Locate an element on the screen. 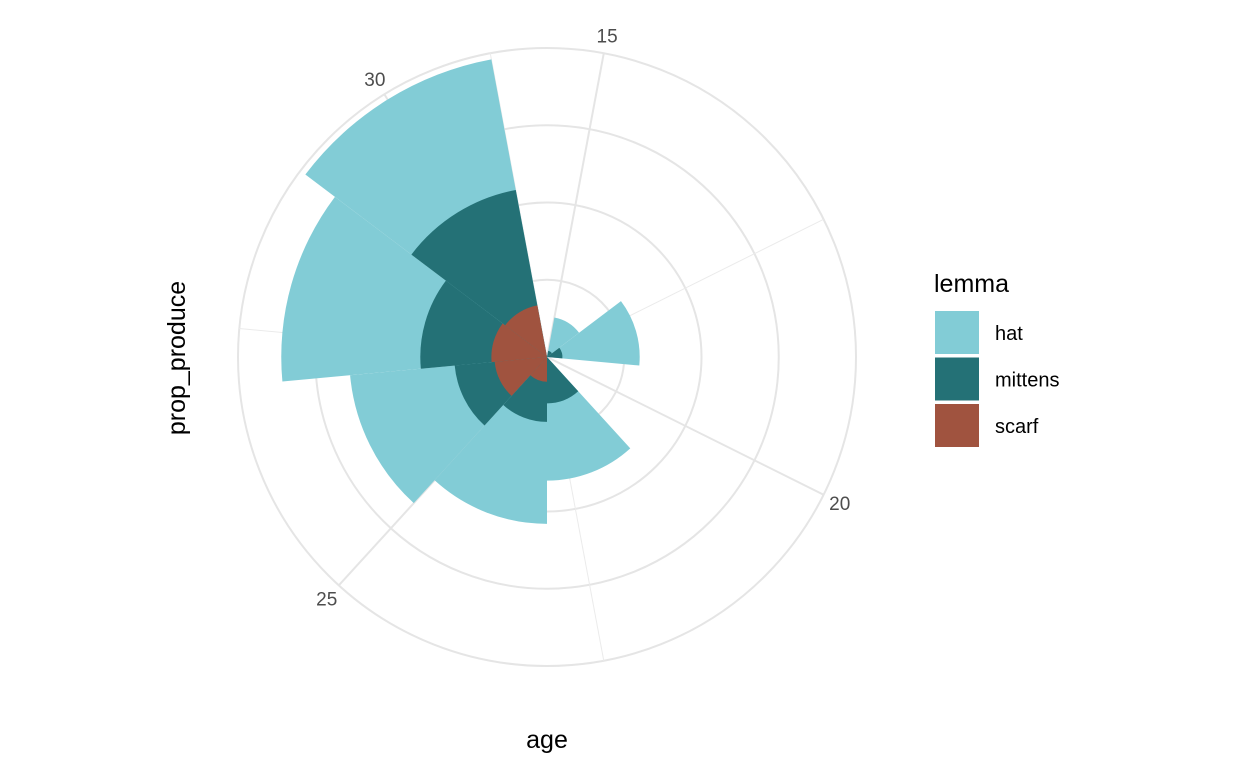 This screenshot has width=1248, height=768. legend-key-mittens is located at coordinates (957, 379).